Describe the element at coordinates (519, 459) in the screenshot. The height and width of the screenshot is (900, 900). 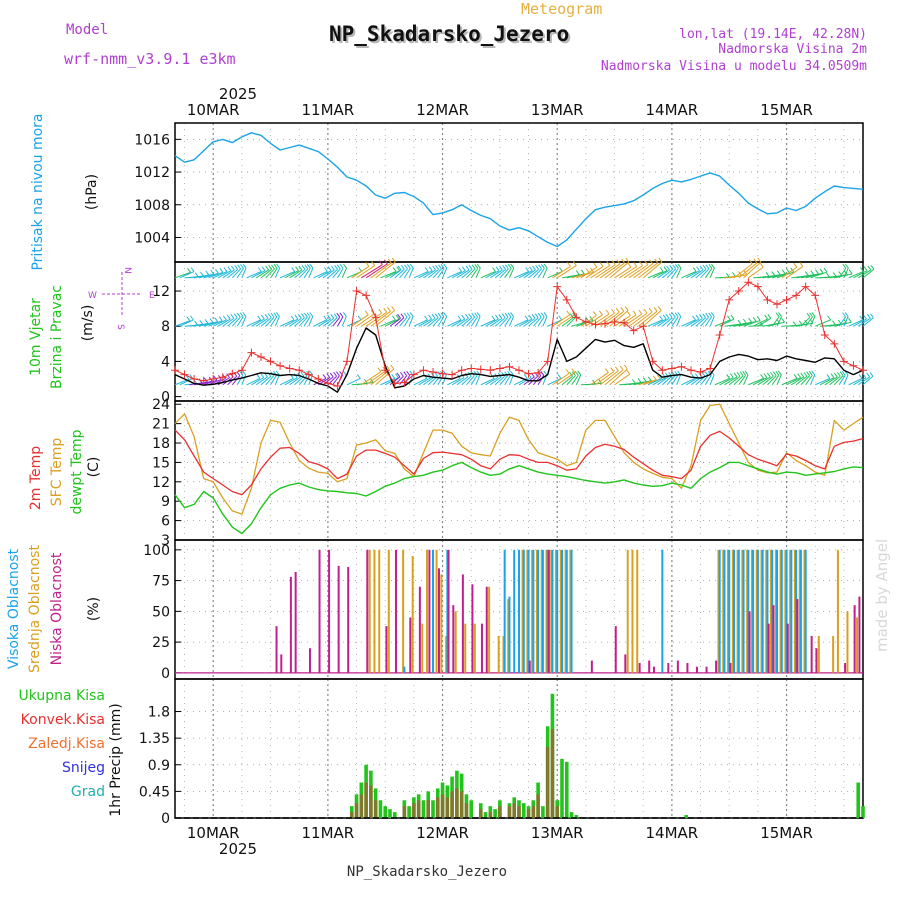
I see `sfc-temp-line` at that location.